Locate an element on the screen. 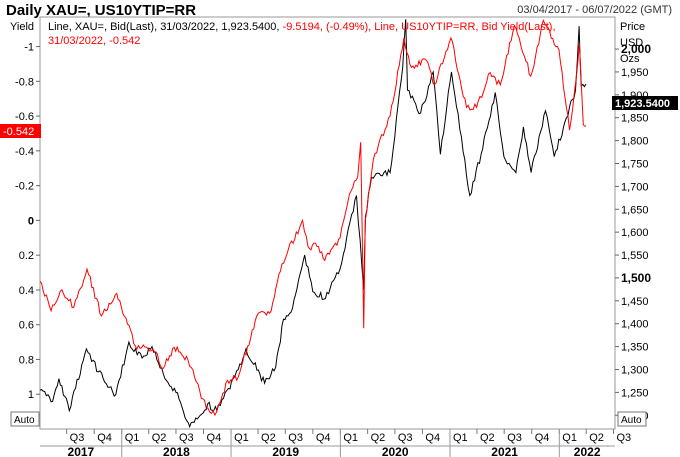  right-axis-title-price: Price is located at coordinates (632, 27).